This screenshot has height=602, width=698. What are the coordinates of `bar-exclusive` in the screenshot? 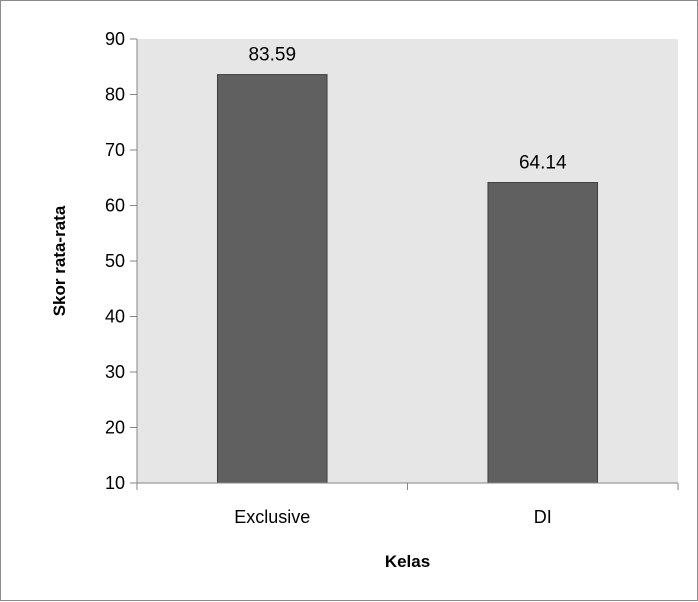 It's located at (272, 279).